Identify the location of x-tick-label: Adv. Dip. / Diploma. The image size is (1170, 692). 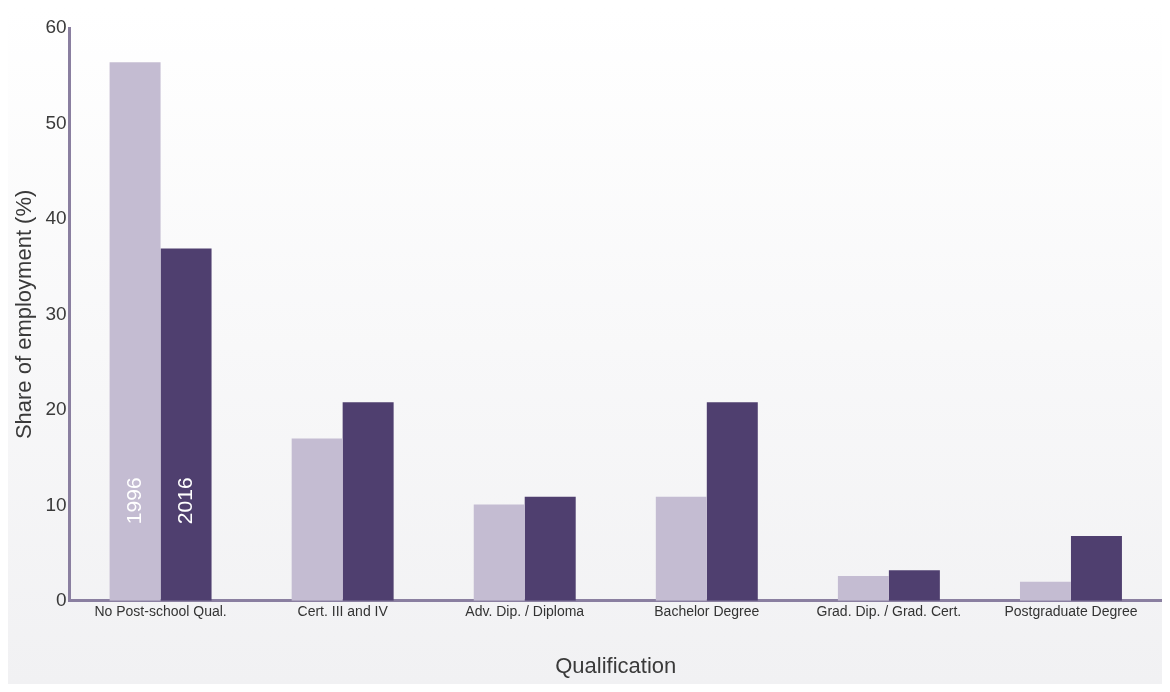
(525, 611).